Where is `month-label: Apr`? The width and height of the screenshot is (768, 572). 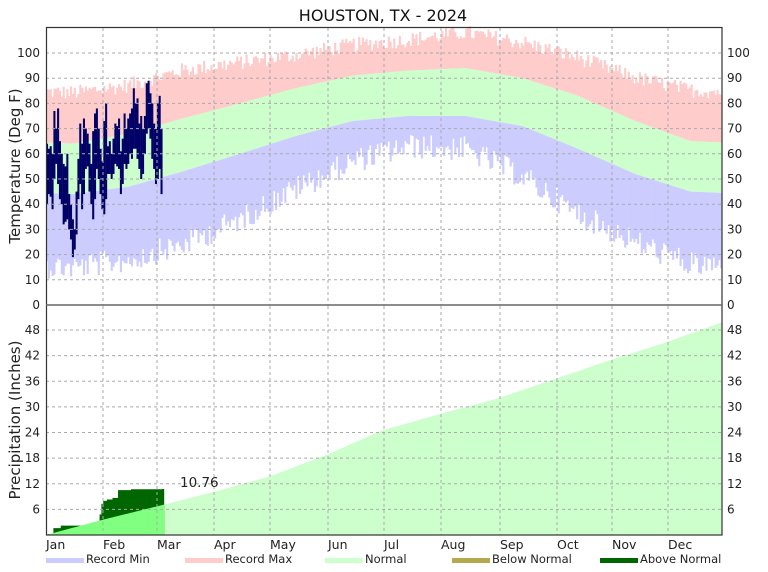 month-label: Apr is located at coordinates (225, 544).